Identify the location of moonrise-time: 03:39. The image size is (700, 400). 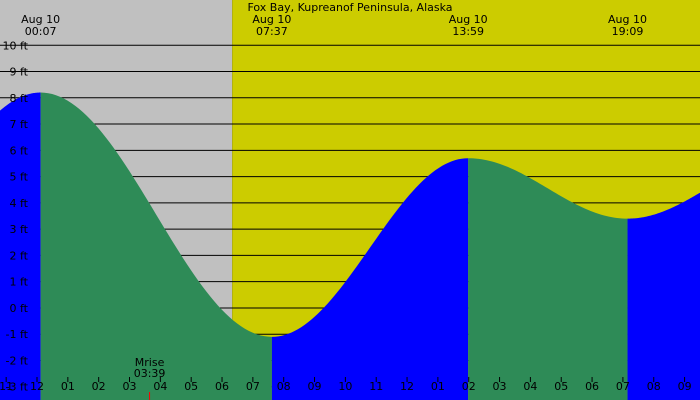
(150, 373).